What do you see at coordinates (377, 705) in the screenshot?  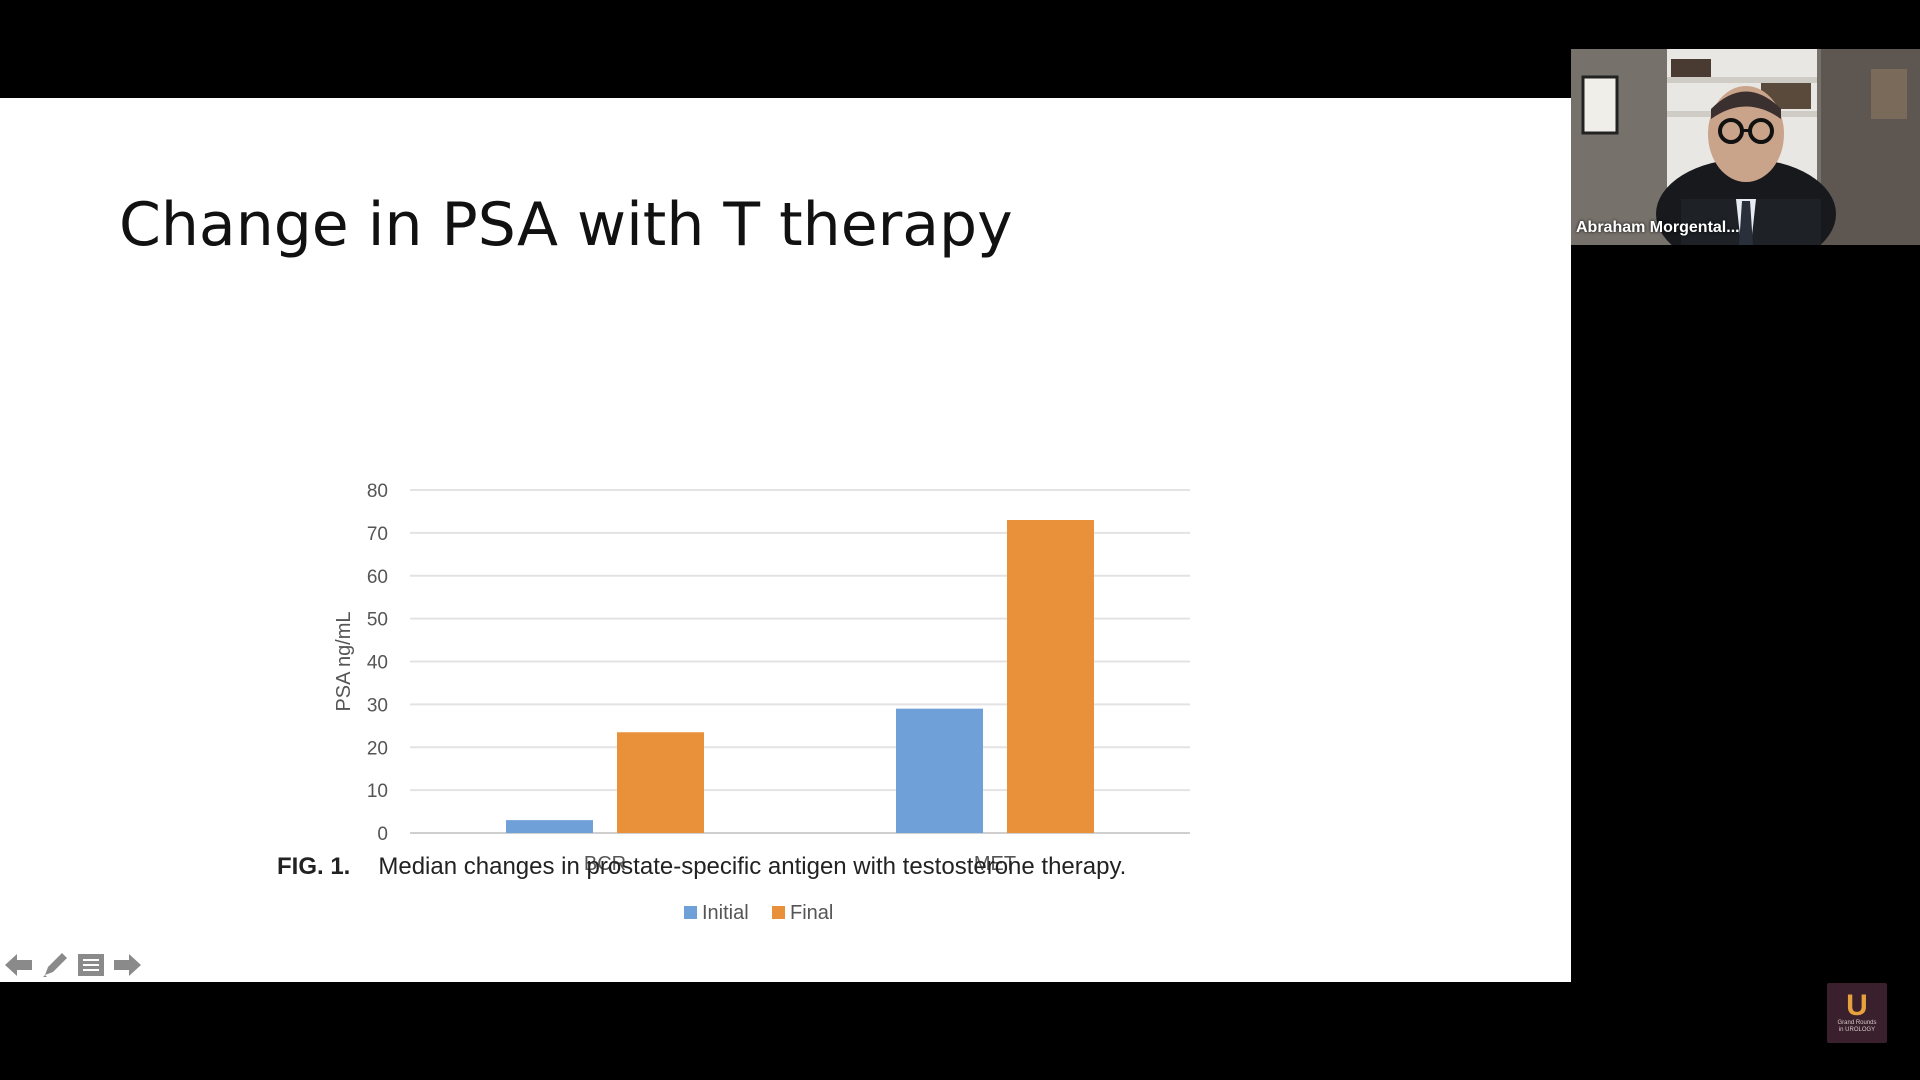 I see `y-tick-label: 30` at bounding box center [377, 705].